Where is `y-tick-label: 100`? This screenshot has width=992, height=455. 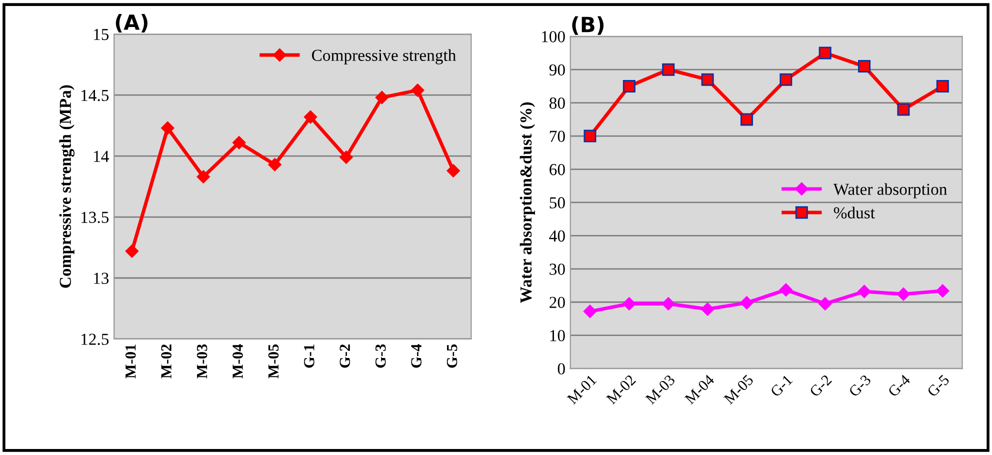 y-tick-label: 100 is located at coordinates (553, 36).